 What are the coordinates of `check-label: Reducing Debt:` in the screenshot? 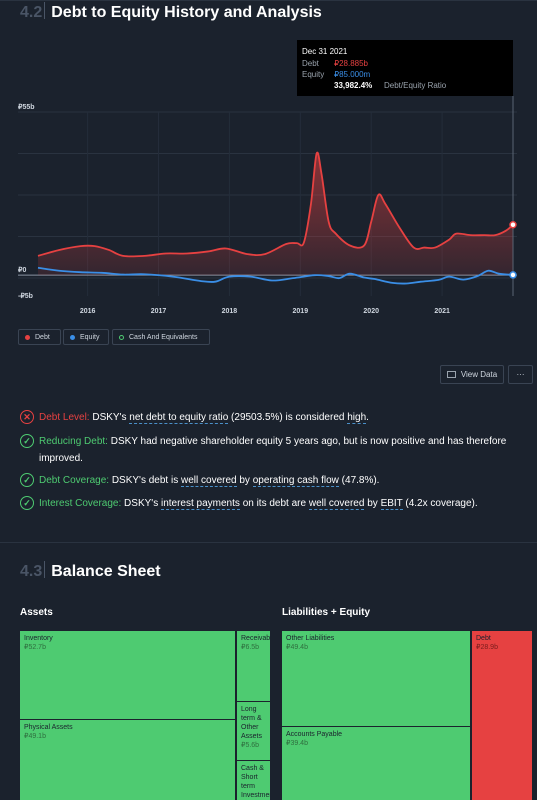 It's located at (73, 441).